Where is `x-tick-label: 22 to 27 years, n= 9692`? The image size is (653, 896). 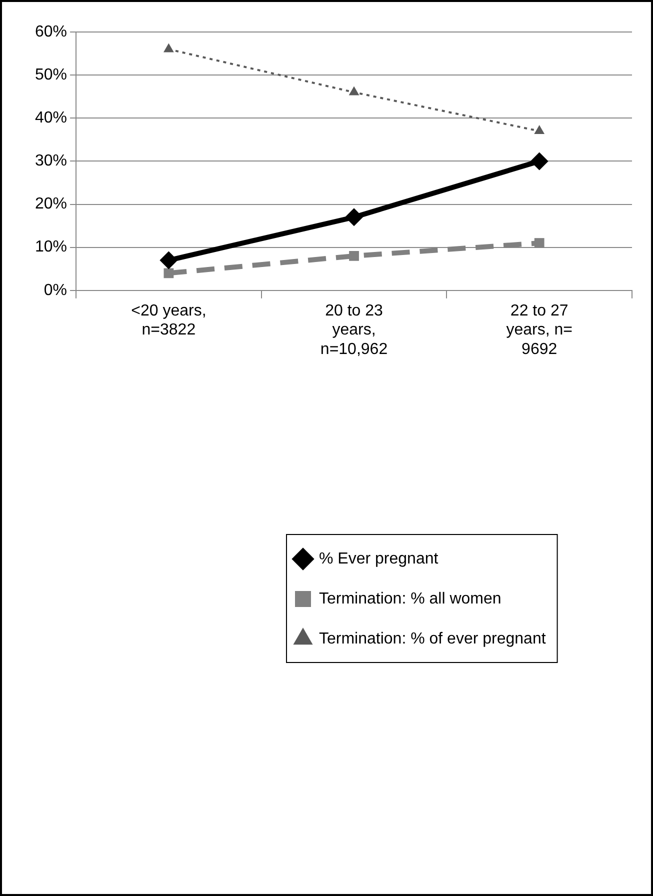 x-tick-label: 22 to 27 years, n= 9692 is located at coordinates (539, 330).